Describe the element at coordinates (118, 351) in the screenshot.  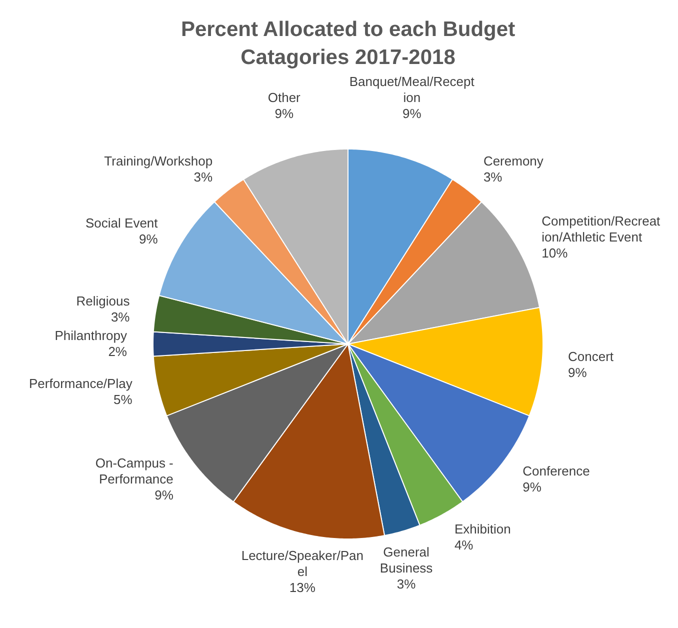
I see `data-label: 2%` at that location.